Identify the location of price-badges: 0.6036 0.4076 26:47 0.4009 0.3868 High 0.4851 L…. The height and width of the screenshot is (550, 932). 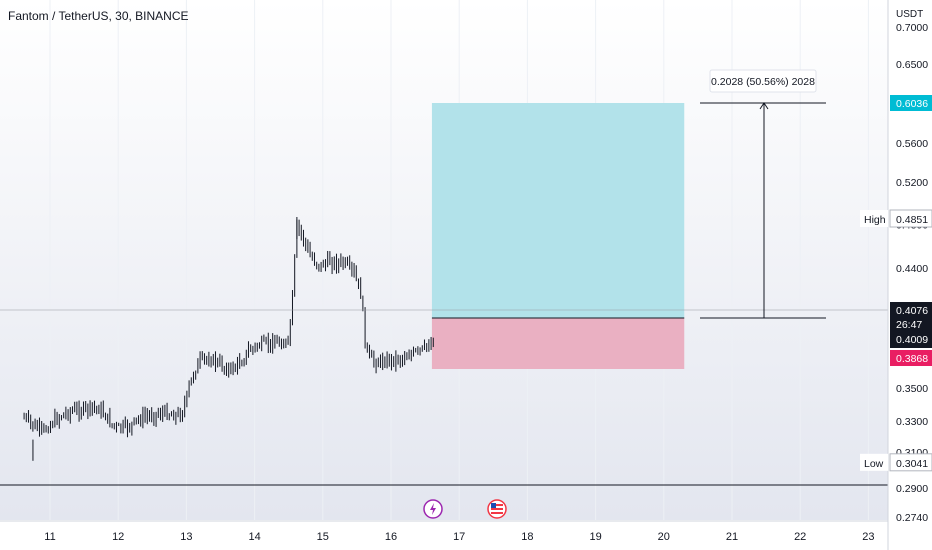
(896, 283).